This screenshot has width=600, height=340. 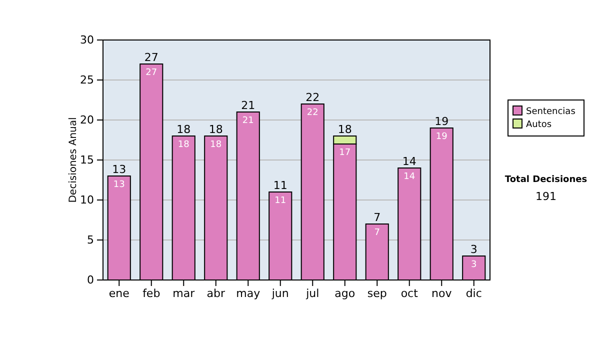 I want to click on data-label: 17, so click(x=345, y=153).